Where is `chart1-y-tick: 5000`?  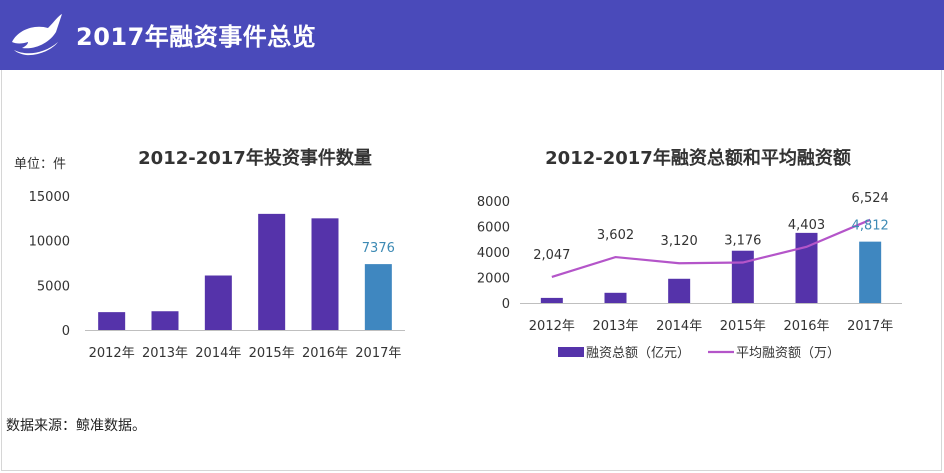 chart1-y-tick: 5000 is located at coordinates (53, 286).